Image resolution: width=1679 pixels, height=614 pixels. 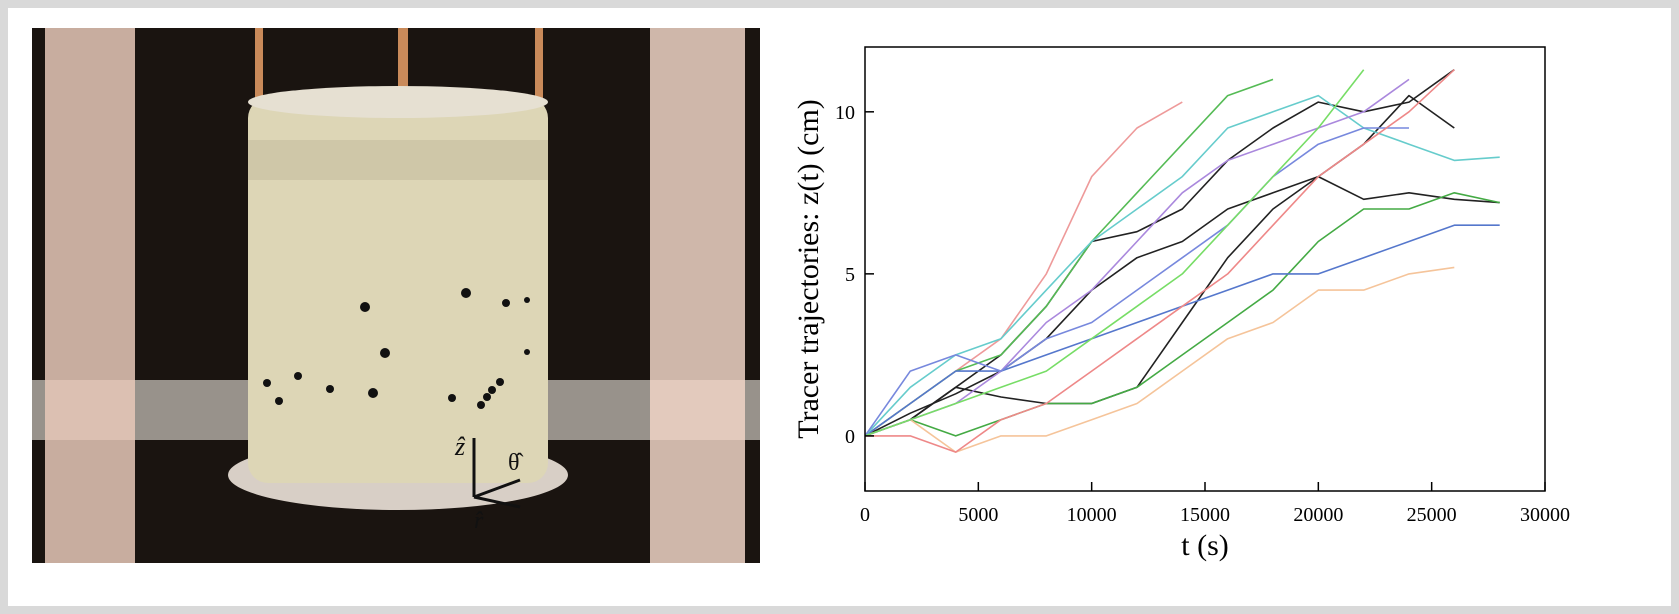 What do you see at coordinates (850, 275) in the screenshot?
I see `y-tick-label: 5` at bounding box center [850, 275].